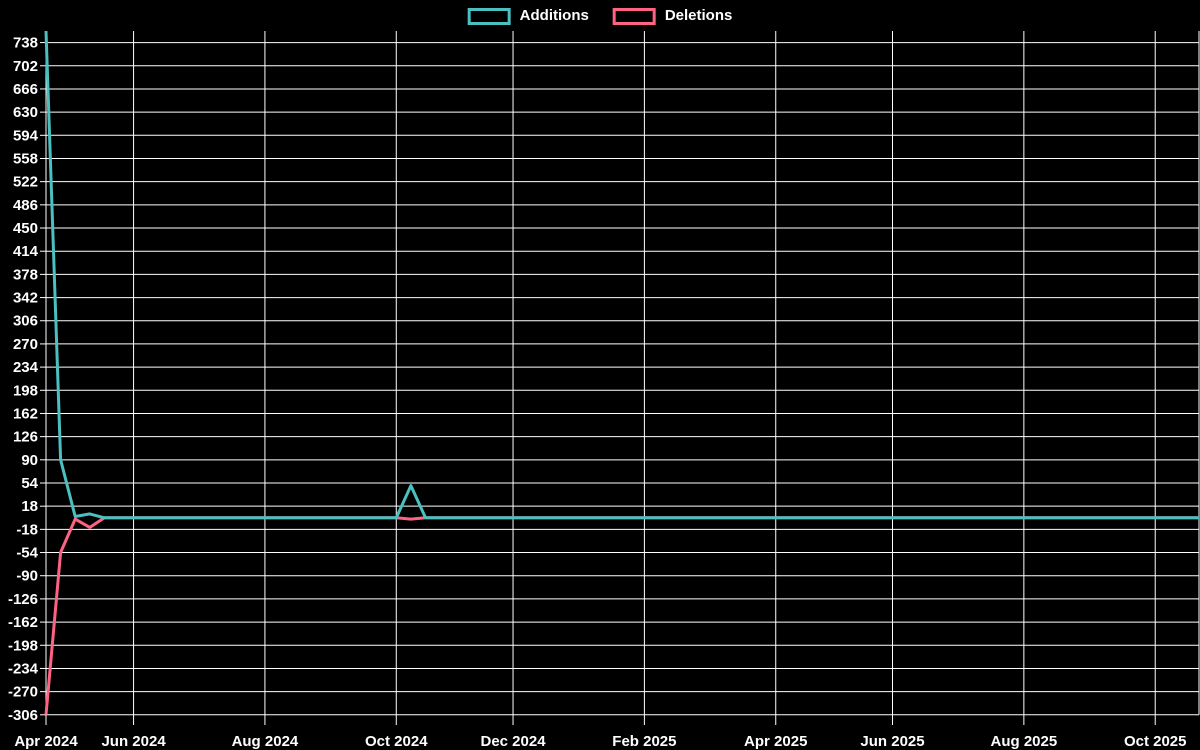 The width and height of the screenshot is (1200, 750). What do you see at coordinates (27, 553) in the screenshot?
I see `y-axis-label: -54` at bounding box center [27, 553].